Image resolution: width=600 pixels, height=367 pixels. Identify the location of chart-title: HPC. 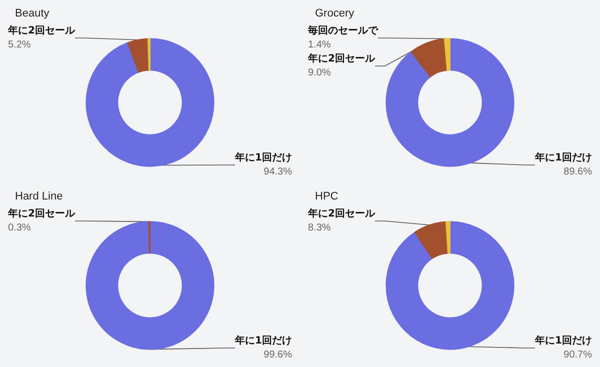
(326, 196).